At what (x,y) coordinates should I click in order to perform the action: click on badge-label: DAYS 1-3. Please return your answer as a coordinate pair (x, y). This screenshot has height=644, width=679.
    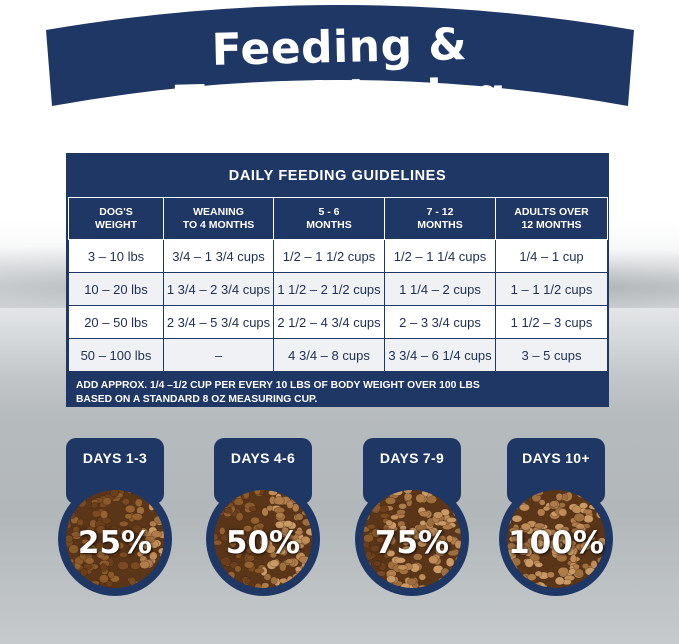
    Looking at the image, I should click on (115, 458).